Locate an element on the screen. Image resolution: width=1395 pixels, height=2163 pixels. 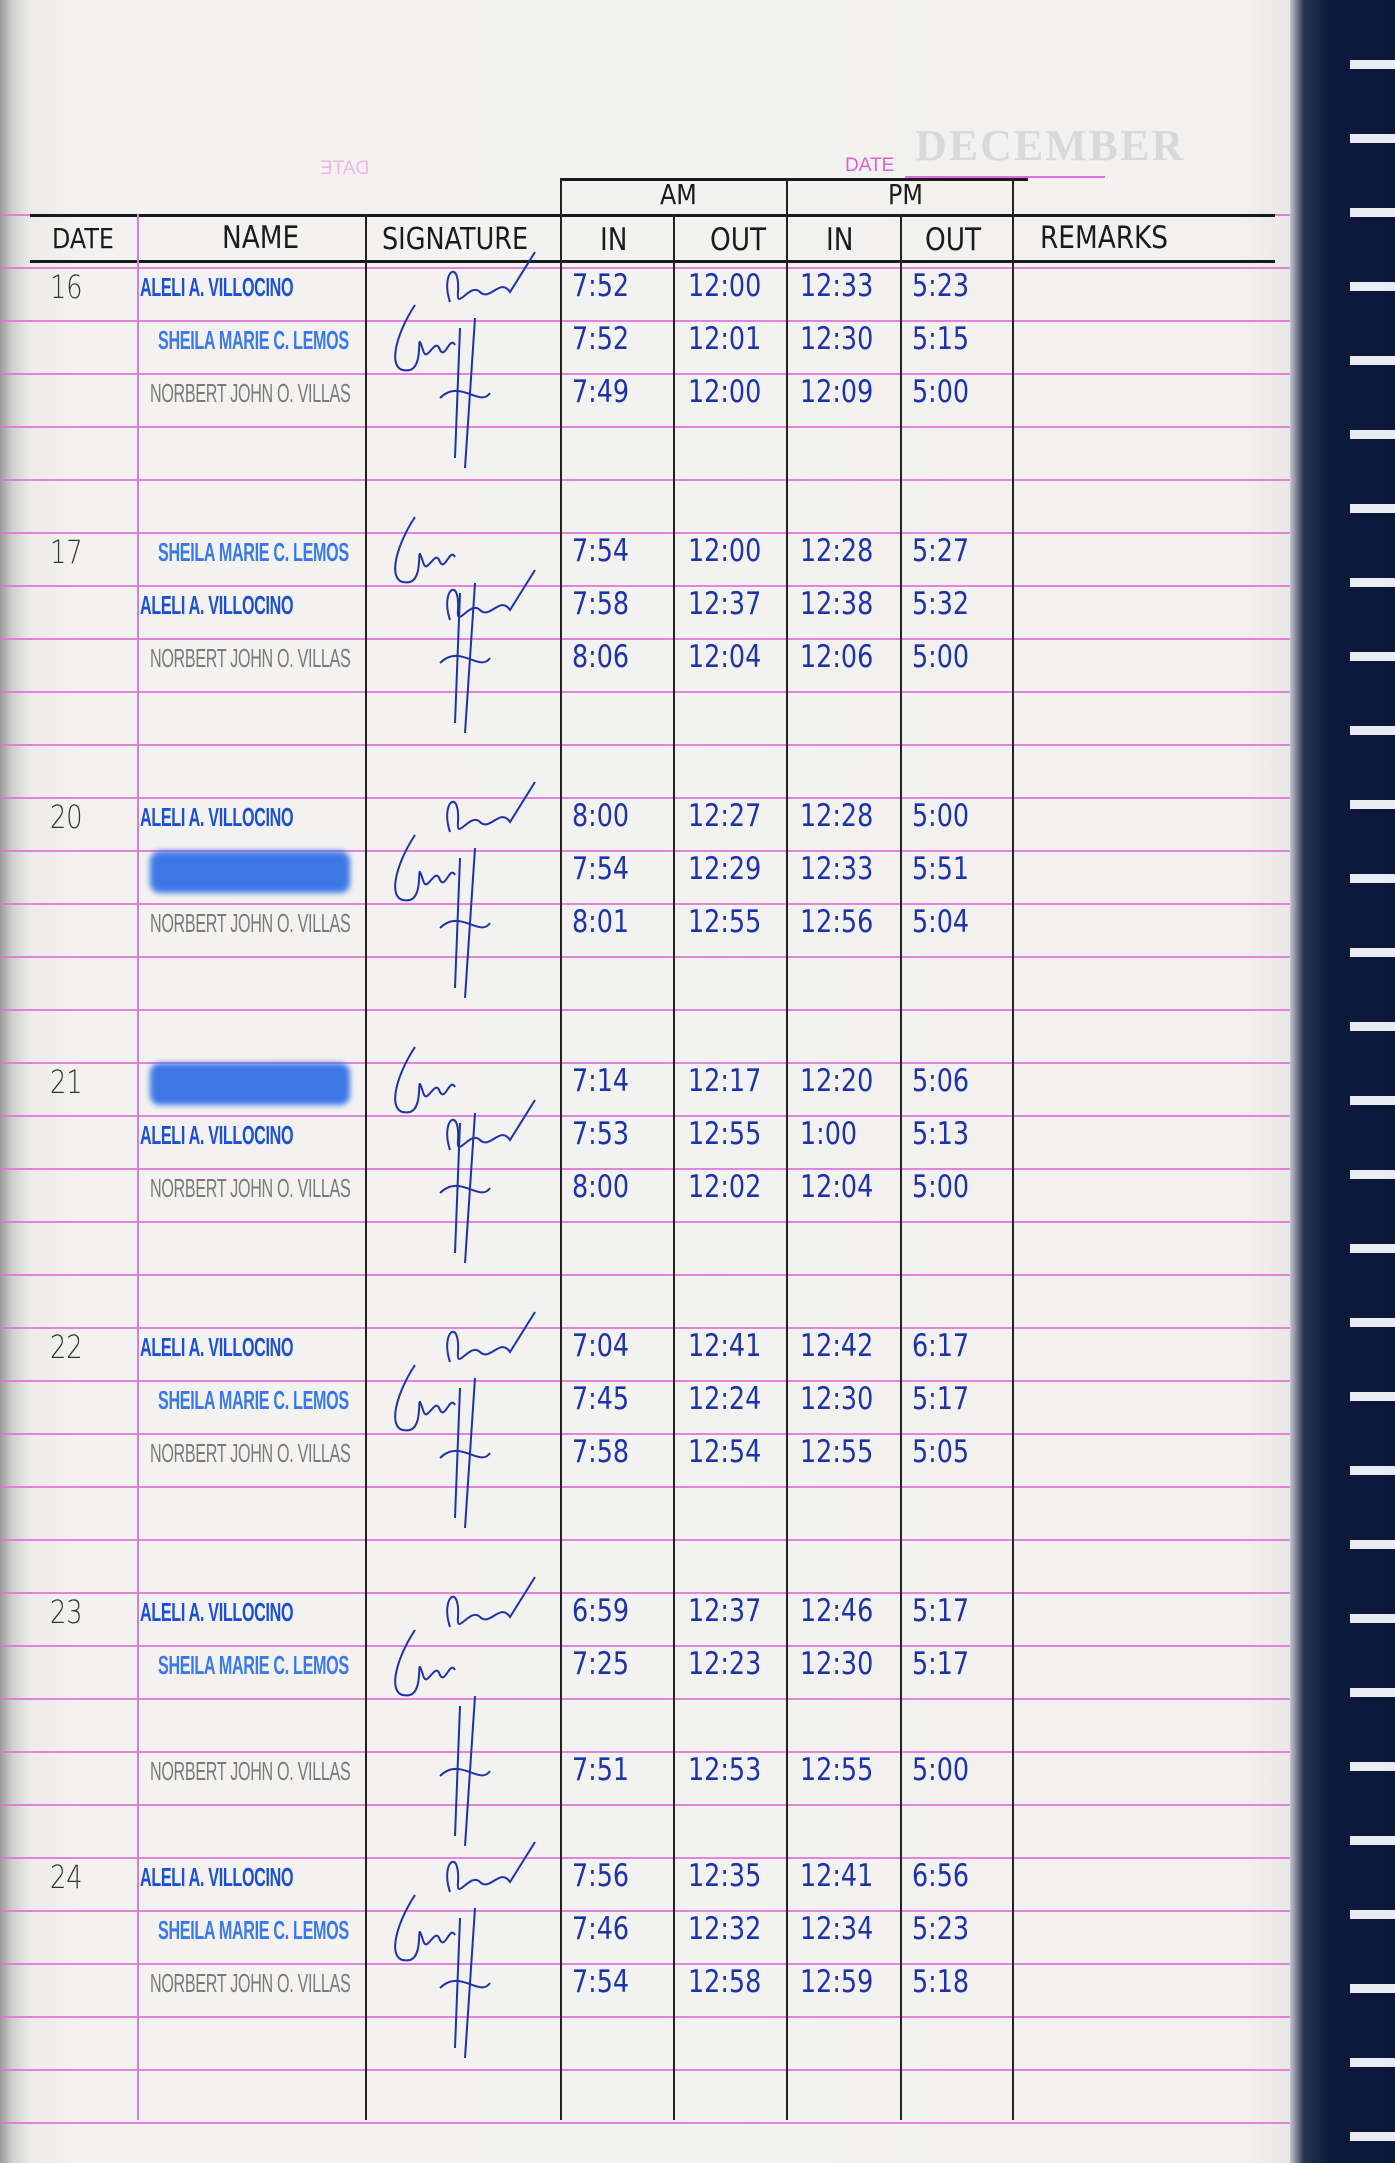
time-pm-out: 5:17 is located at coordinates (941, 1664).